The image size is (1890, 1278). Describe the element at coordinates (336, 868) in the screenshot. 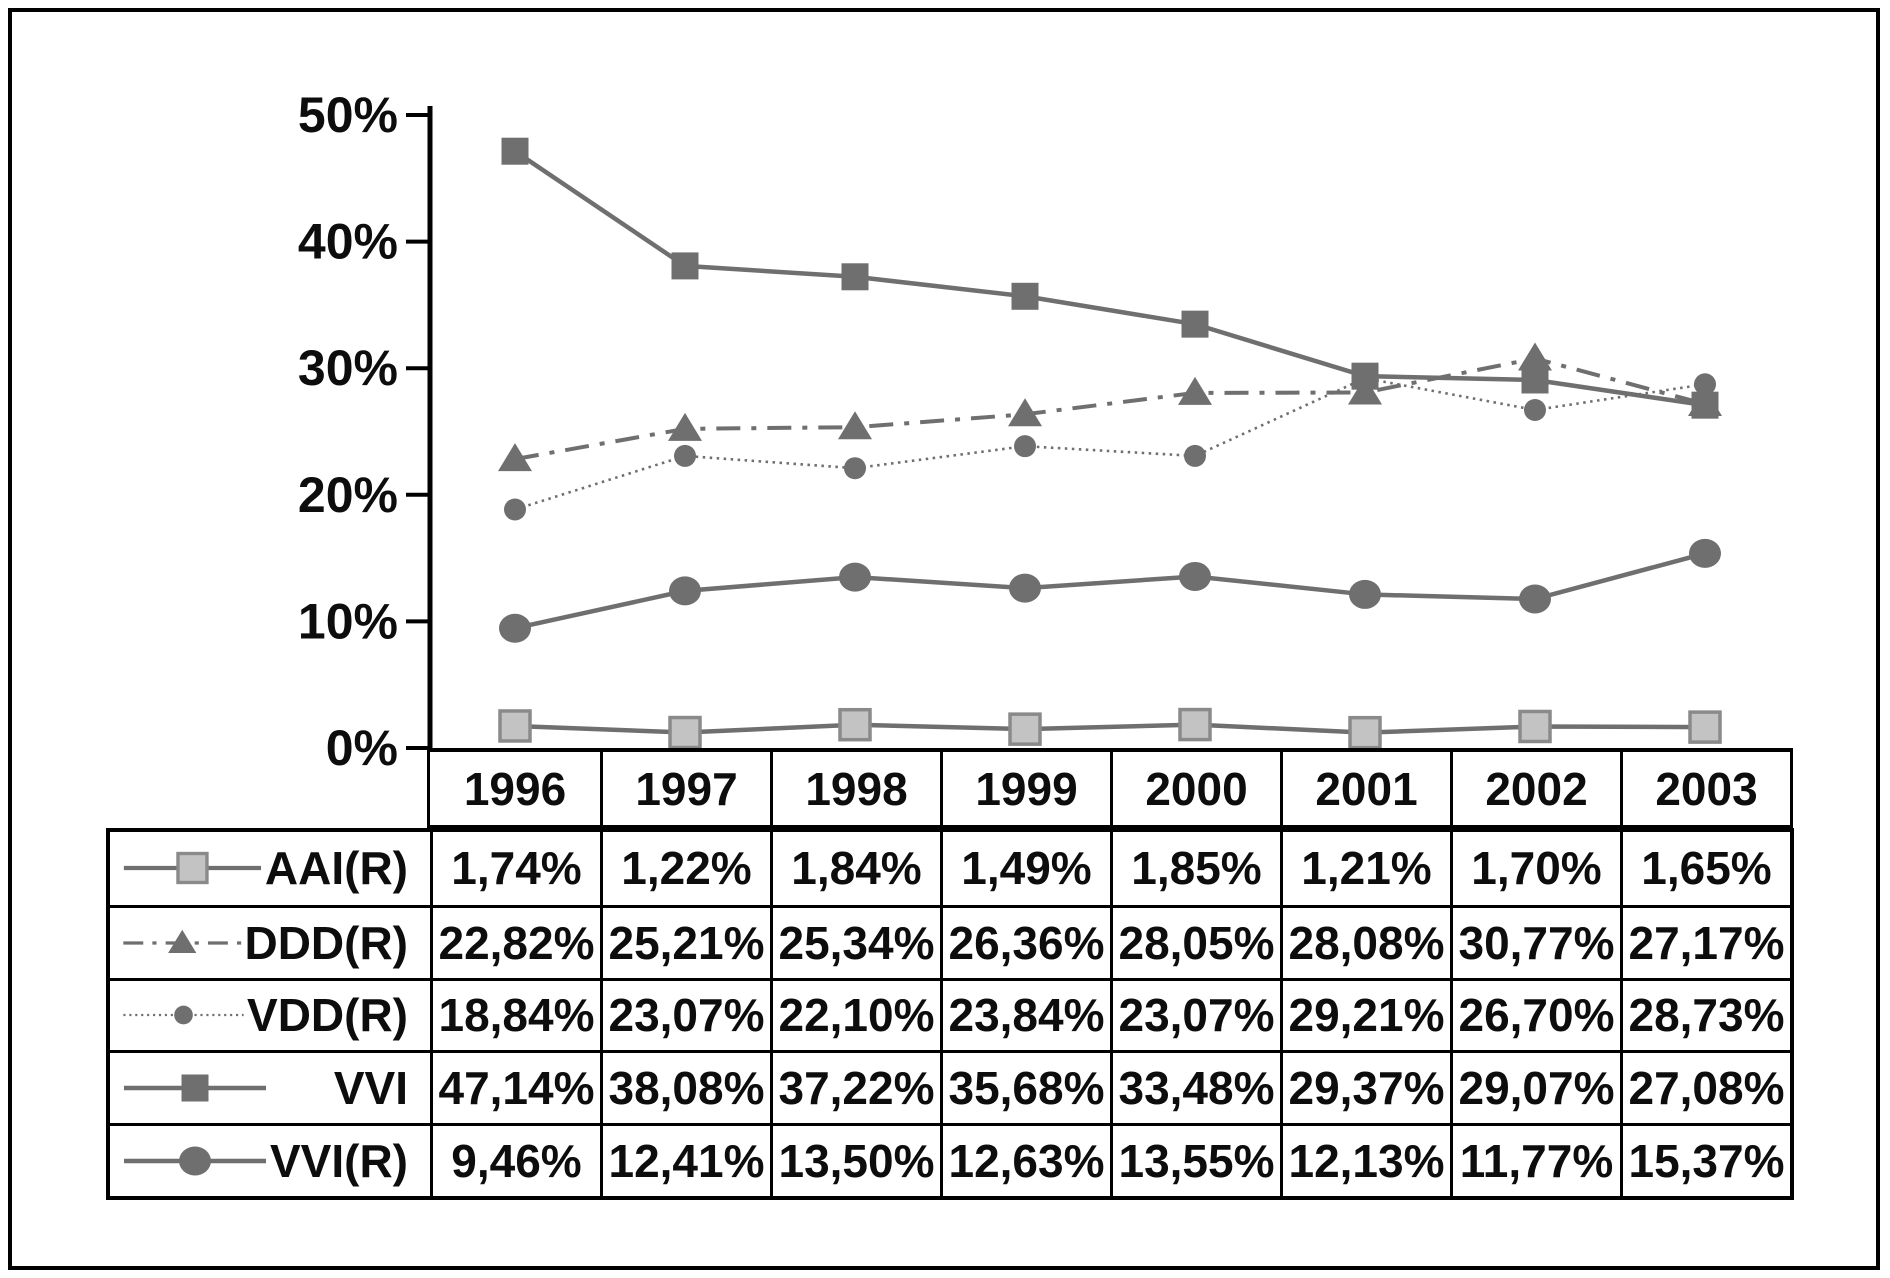

I see `series-label: AAI(R)` at that location.